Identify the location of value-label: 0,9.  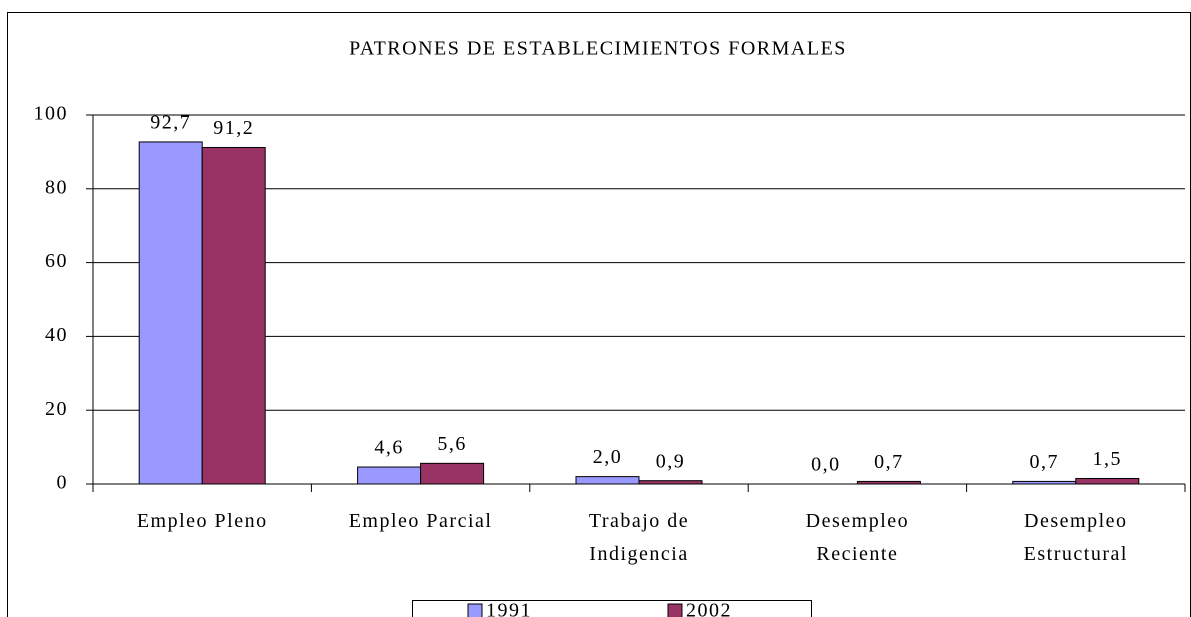
(671, 461).